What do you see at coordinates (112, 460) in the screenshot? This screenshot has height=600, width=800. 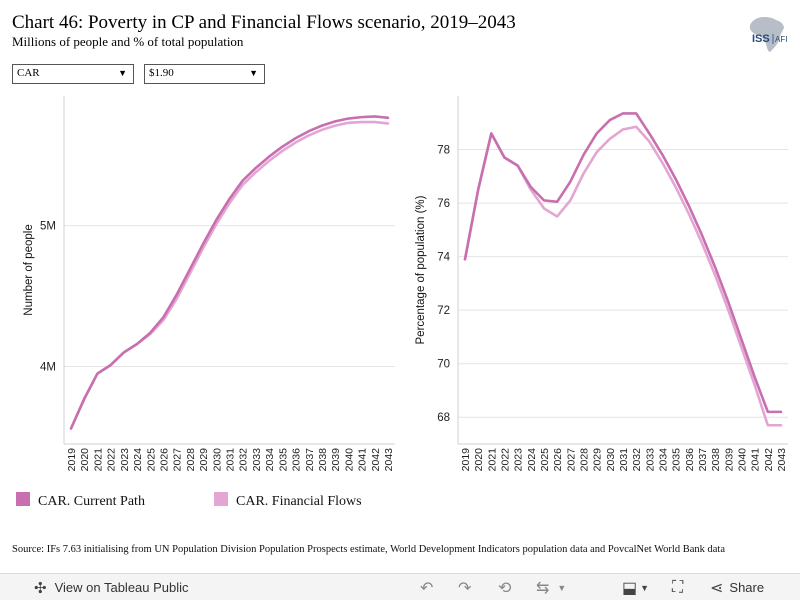 I see `people-x-tick-label: 2022` at bounding box center [112, 460].